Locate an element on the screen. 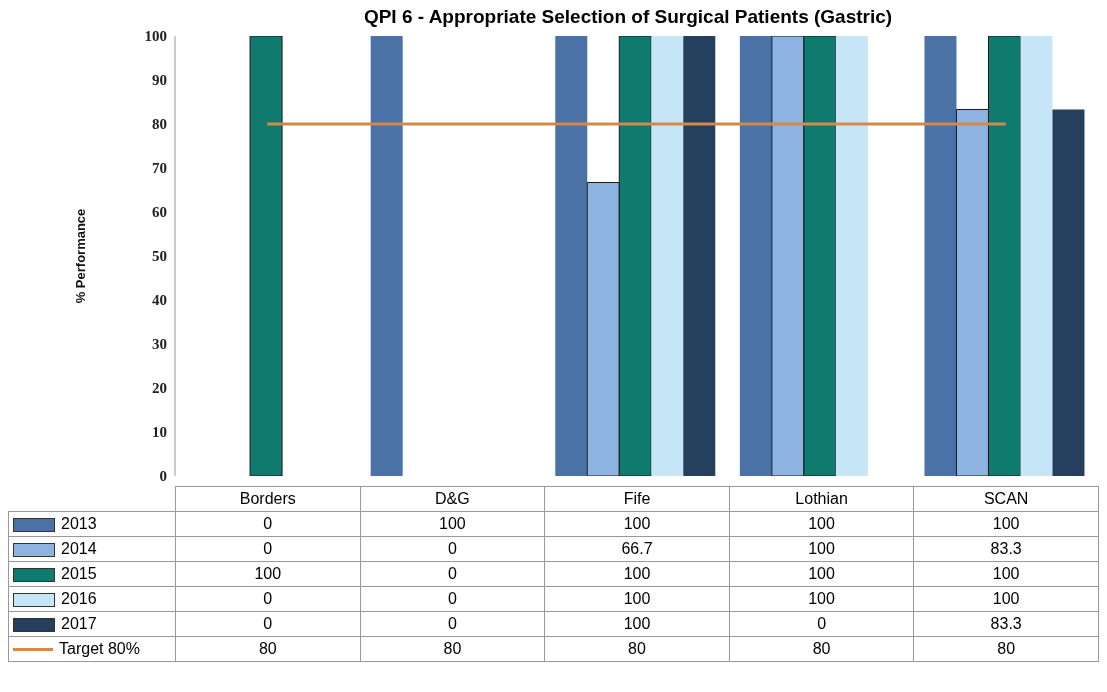 The width and height of the screenshot is (1107, 692). y-tick-label: 30 is located at coordinates (159, 344).